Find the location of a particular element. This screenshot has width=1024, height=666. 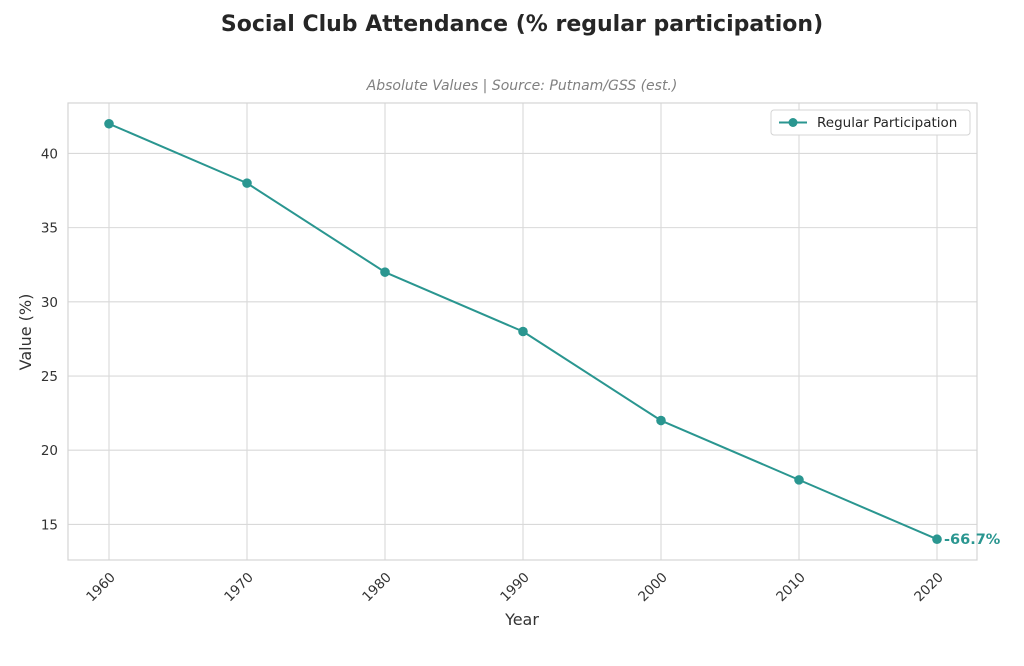

legend: Regular Participation is located at coordinates (870, 122).